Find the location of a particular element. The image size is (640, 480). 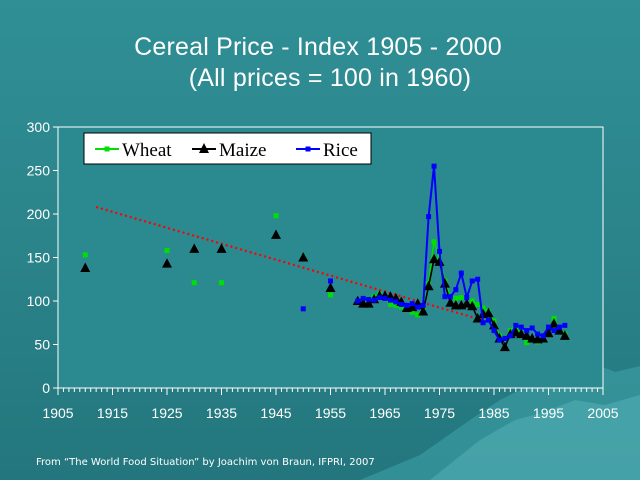

x-tick-label: 1975 is located at coordinates (439, 413).